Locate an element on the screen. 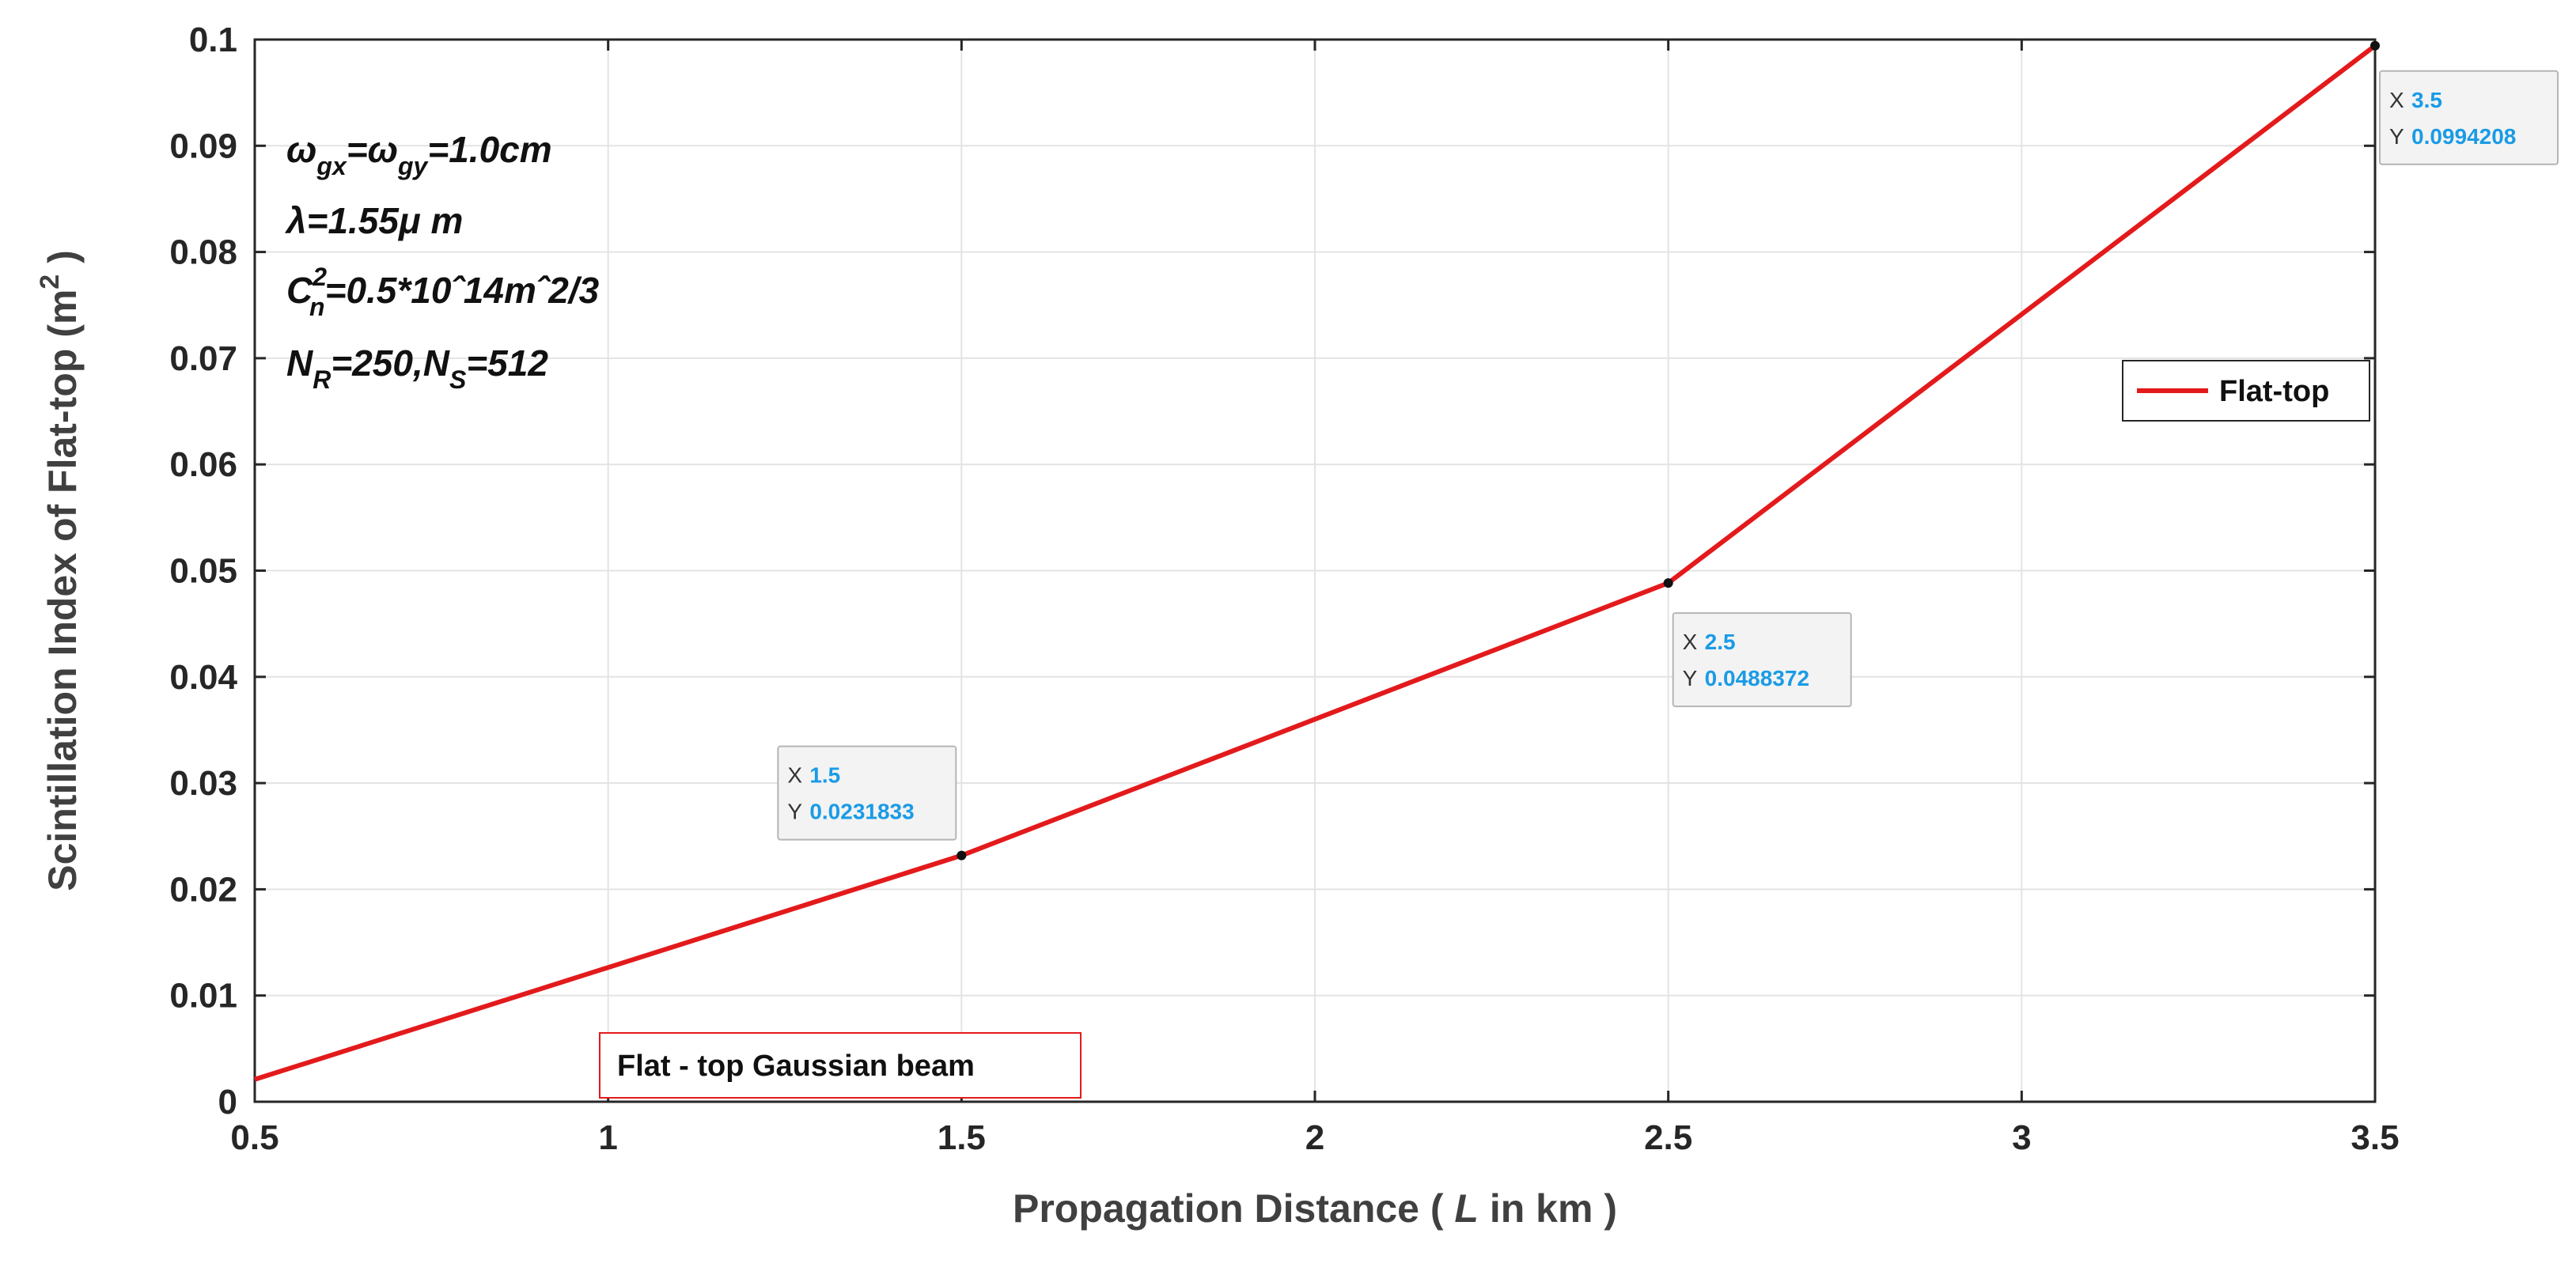  y-tick-label: 0.03 is located at coordinates (203, 783).